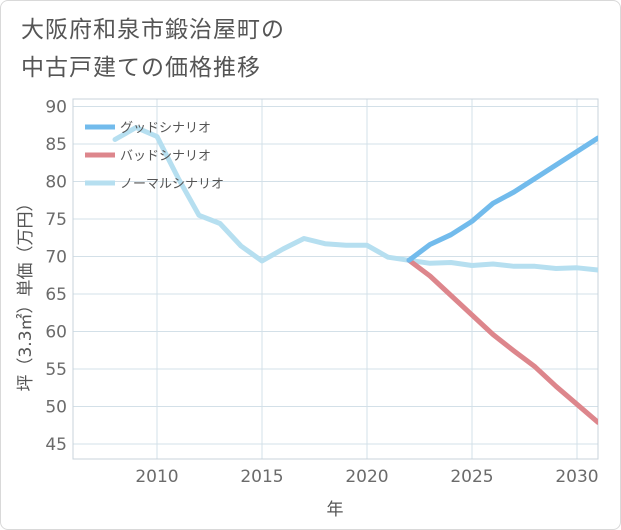 The height and width of the screenshot is (530, 621). What do you see at coordinates (165, 128) in the screenshot?
I see `legend-label: グッドシナリオ` at bounding box center [165, 128].